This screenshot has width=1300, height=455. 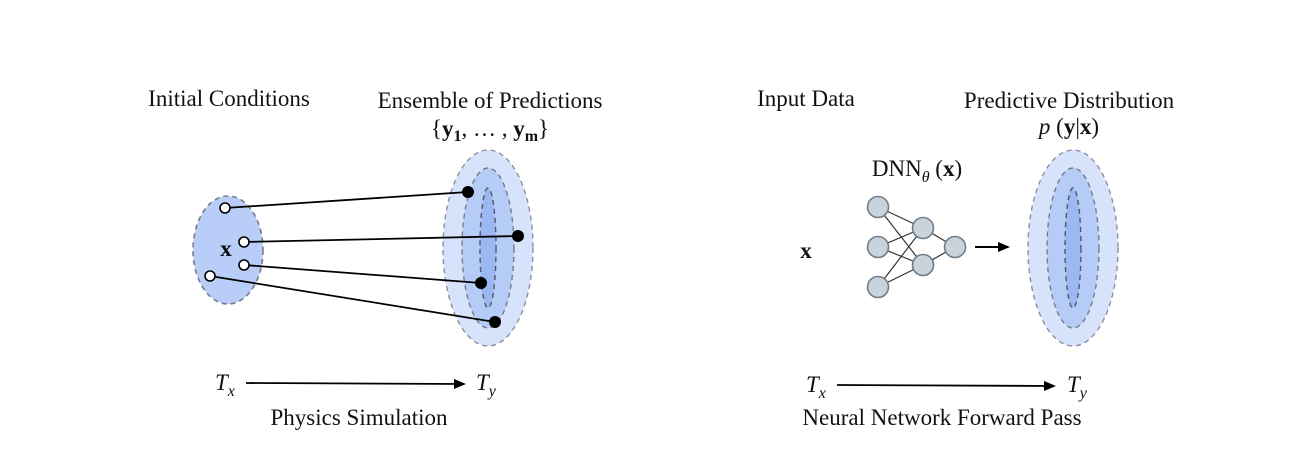 I want to click on predictive-distribution, so click(x=1073, y=248).